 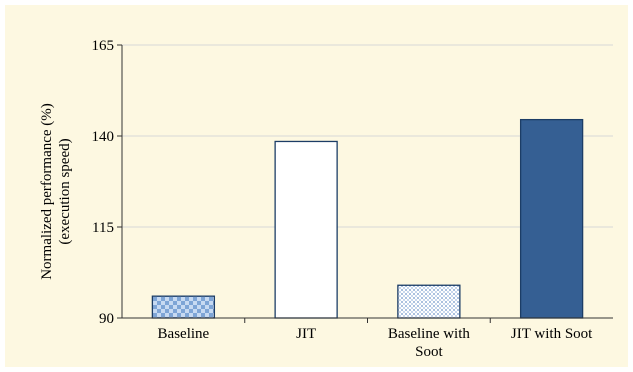 I want to click on y-tick-label: 165, so click(x=103, y=46).